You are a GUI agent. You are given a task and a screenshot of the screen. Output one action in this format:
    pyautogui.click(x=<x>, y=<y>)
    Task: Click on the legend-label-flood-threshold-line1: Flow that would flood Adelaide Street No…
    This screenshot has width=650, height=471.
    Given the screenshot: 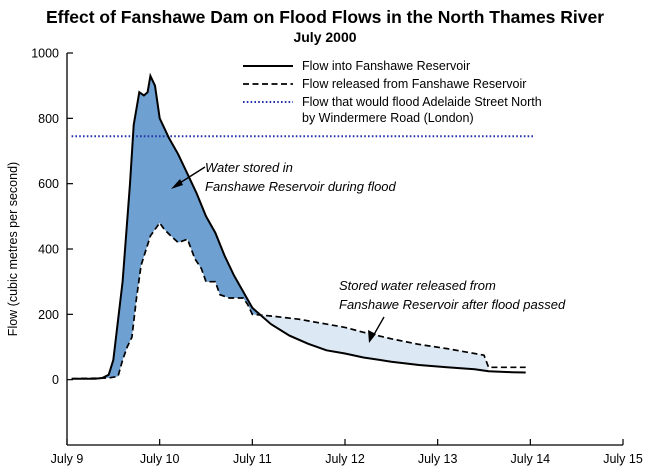 What is the action you would take?
    pyautogui.click(x=422, y=102)
    